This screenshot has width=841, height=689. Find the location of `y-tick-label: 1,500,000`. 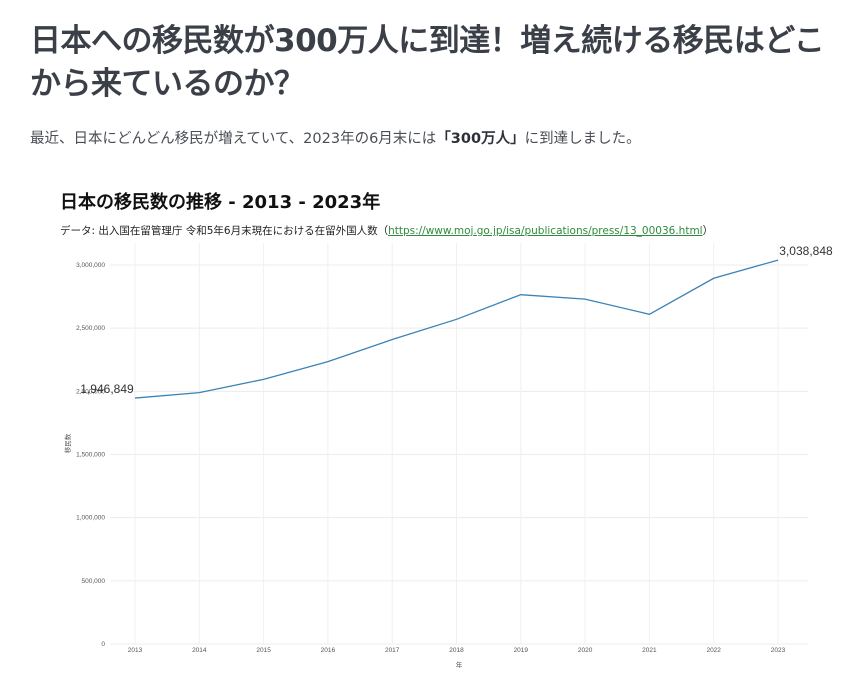

y-tick-label: 1,500,000 is located at coordinates (90, 455).